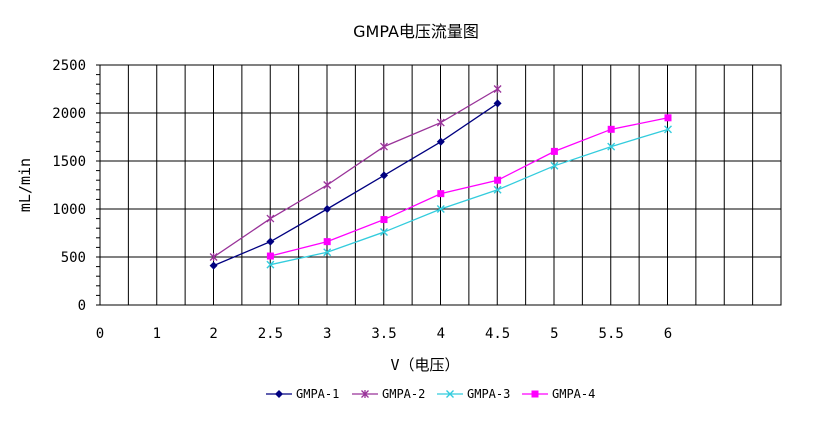 The height and width of the screenshot is (424, 813). What do you see at coordinates (69, 210) in the screenshot?
I see `y-tick-label: 1000` at bounding box center [69, 210].